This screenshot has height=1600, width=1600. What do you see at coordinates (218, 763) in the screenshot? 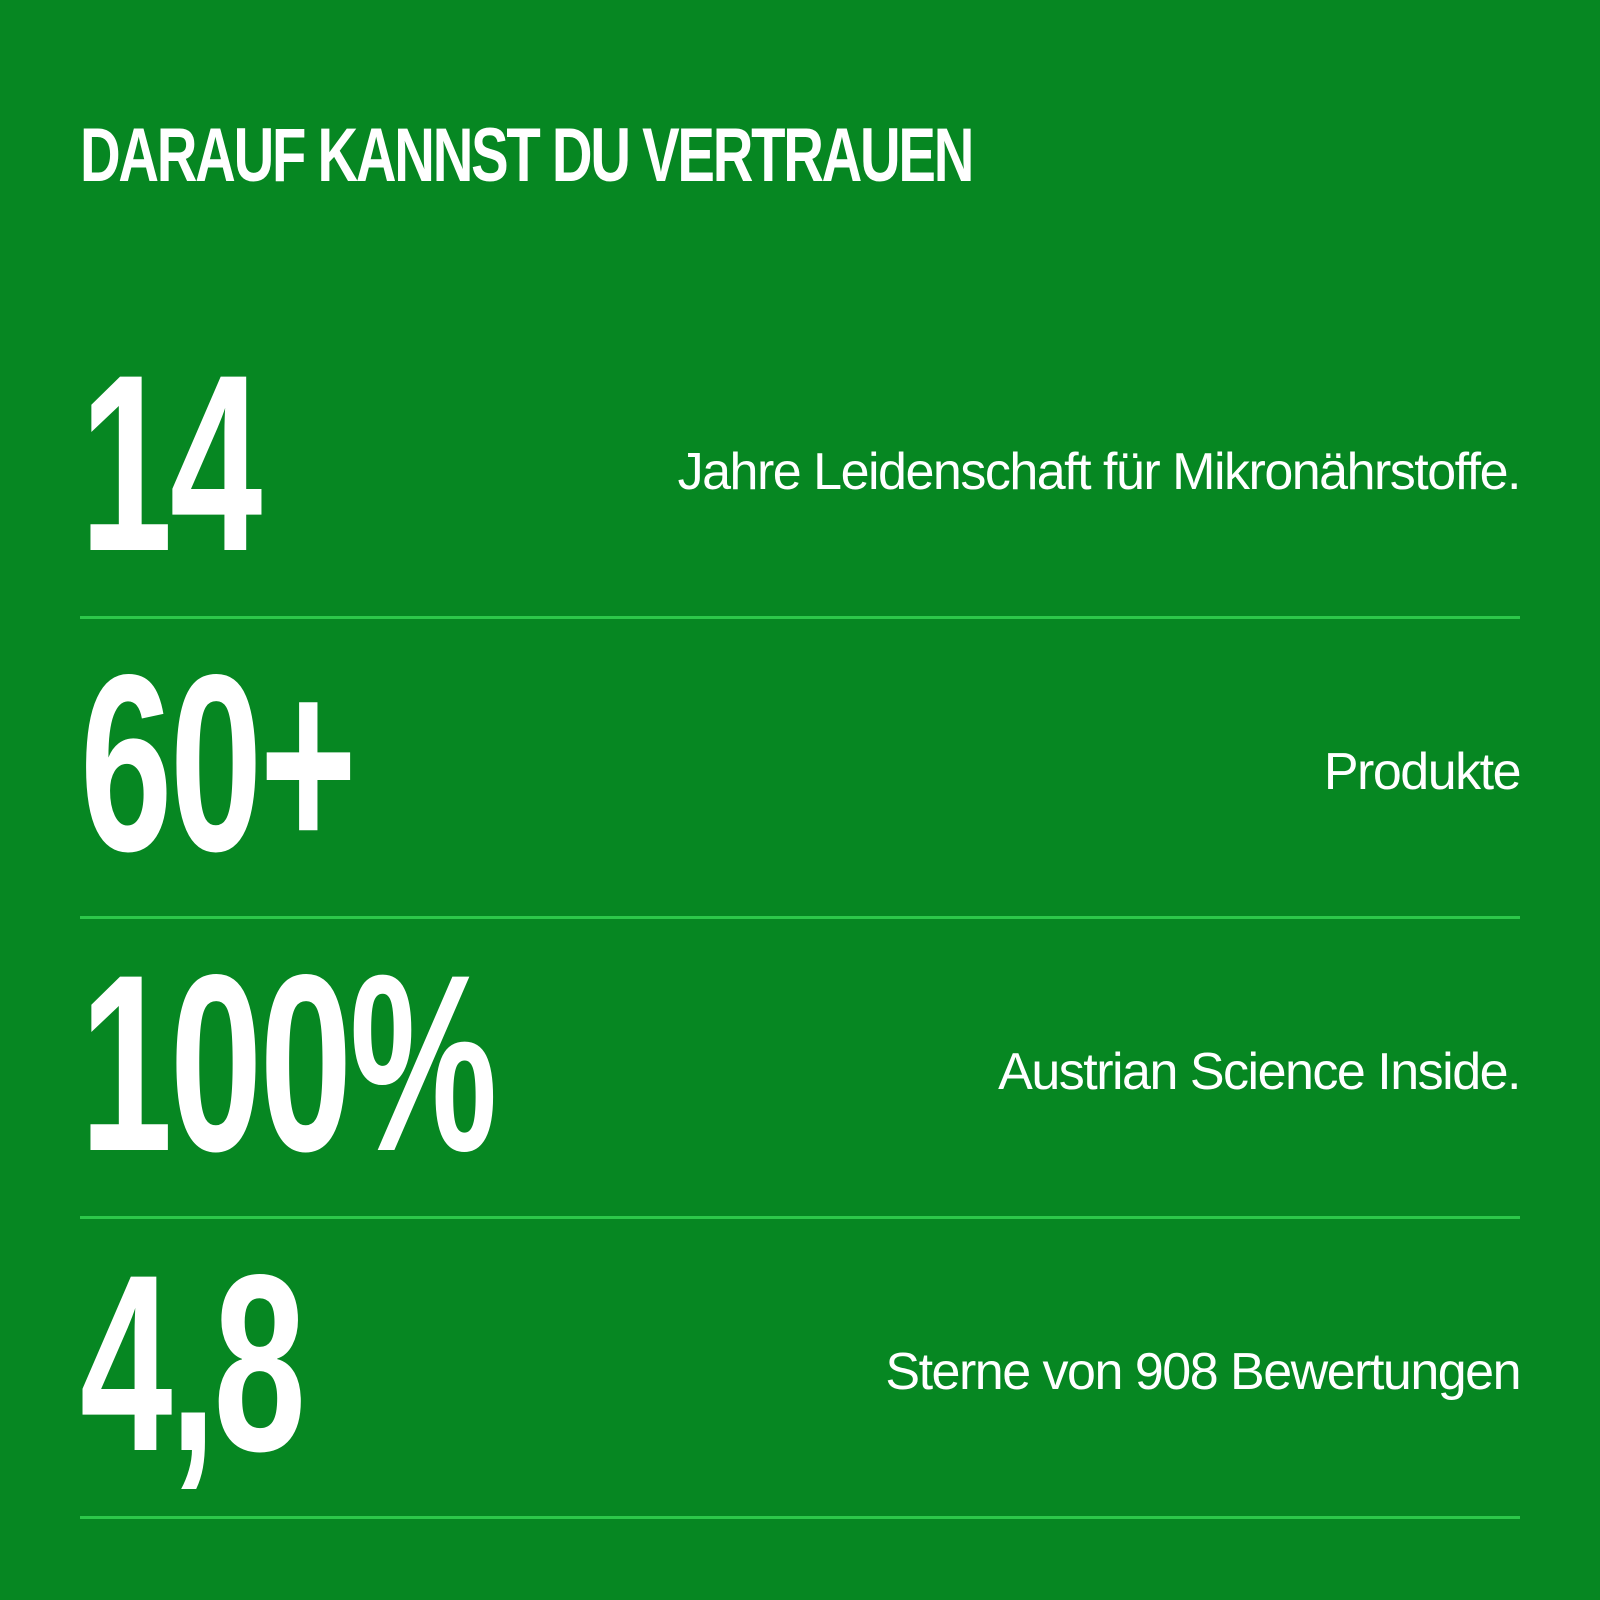
I see `stat-value-products: 60+` at bounding box center [218, 763].